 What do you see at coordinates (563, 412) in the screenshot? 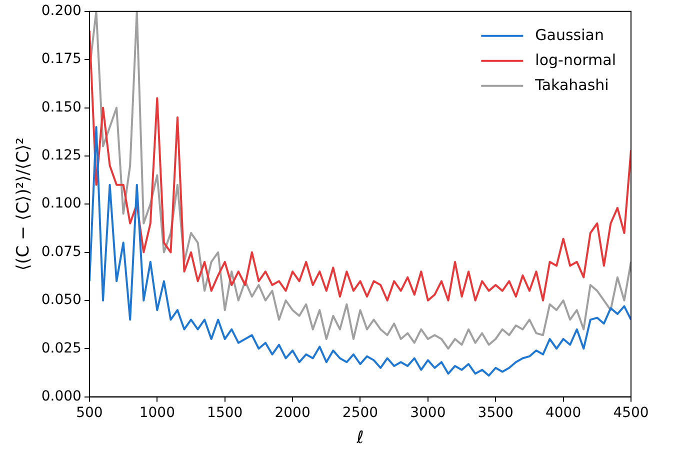
I see `x-tick-label: 4000` at bounding box center [563, 412].